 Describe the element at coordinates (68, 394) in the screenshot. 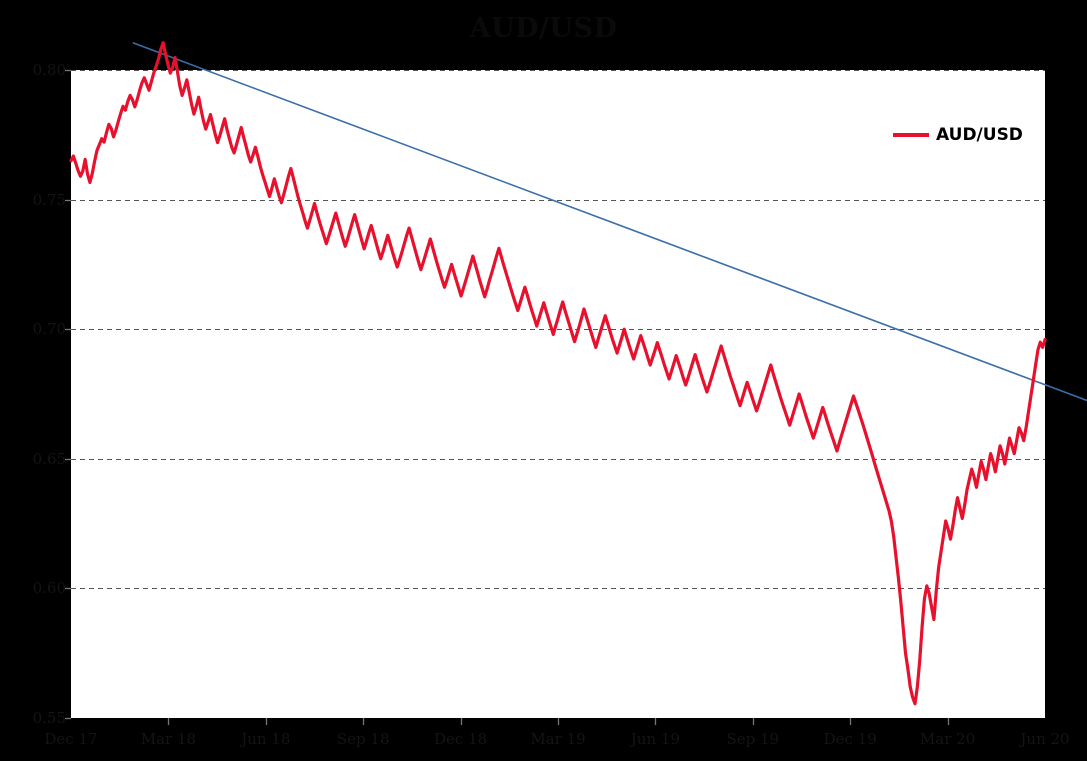

I see `ytick-mark-group` at that location.